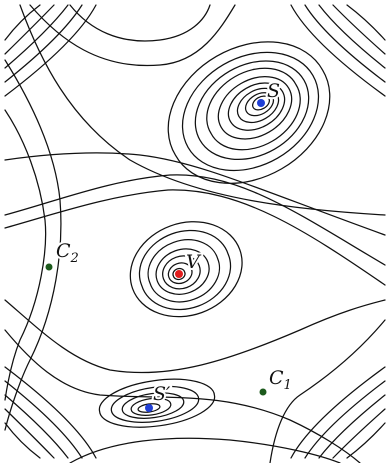  What do you see at coordinates (63, 251) in the screenshot?
I see `label-C2-letter: C` at bounding box center [63, 251].